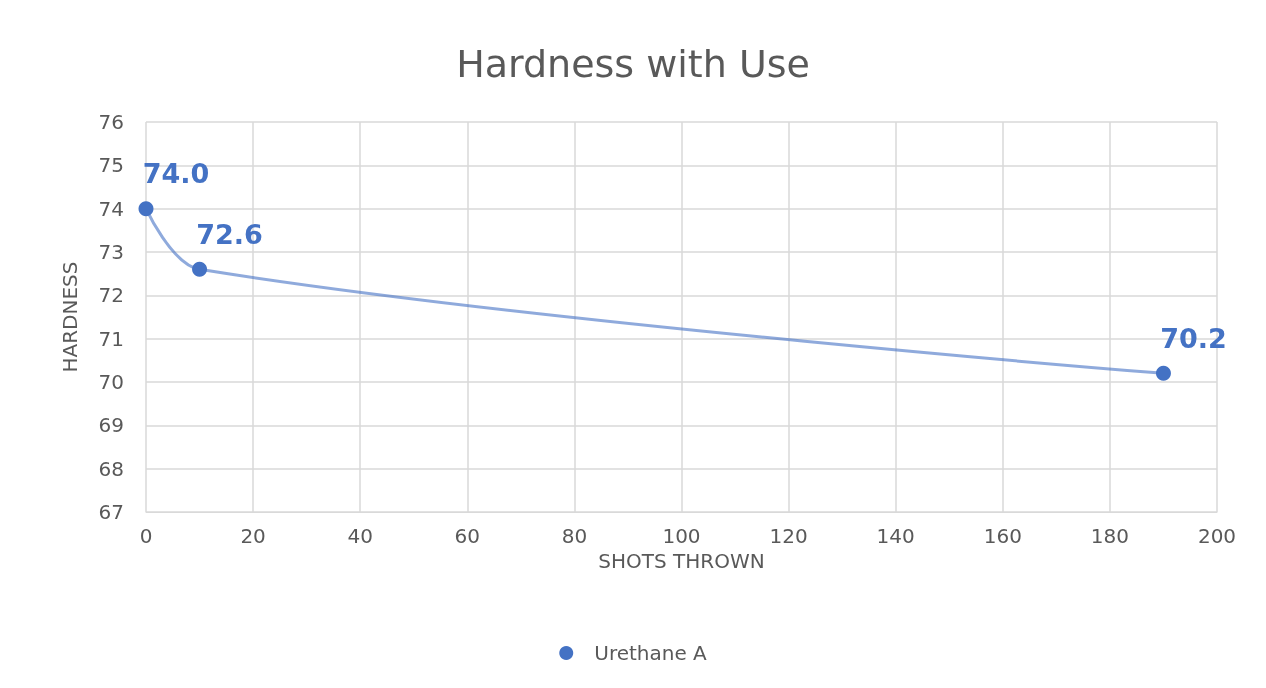  What do you see at coordinates (111, 425) in the screenshot?
I see `y-tick-label: 69` at bounding box center [111, 425].